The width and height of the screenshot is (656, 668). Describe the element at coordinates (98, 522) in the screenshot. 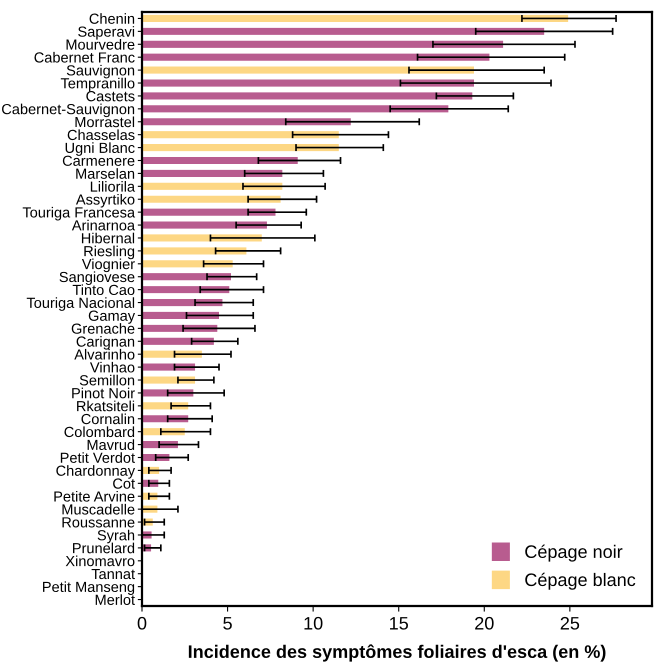

I see `y-tick-label: Roussanne` at that location.